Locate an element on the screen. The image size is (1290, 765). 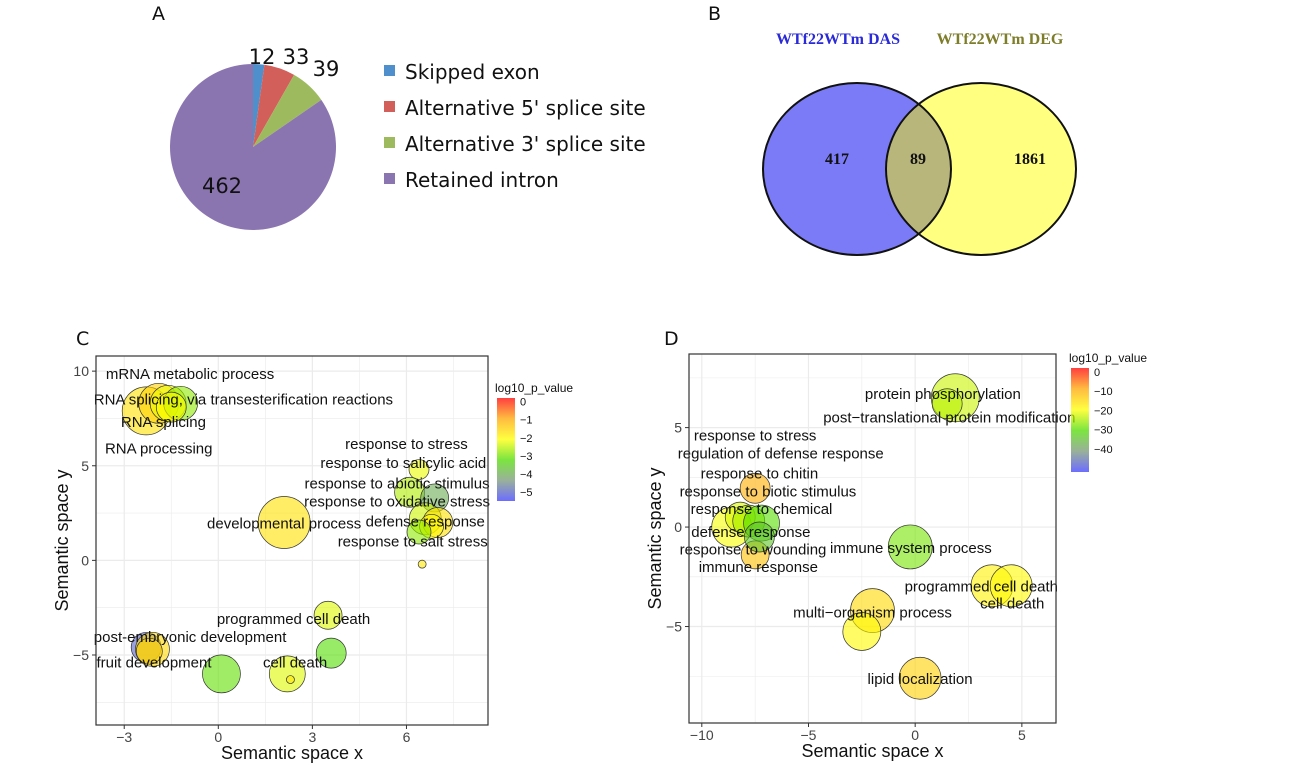
venn-overlap is located at coordinates (918, 169).